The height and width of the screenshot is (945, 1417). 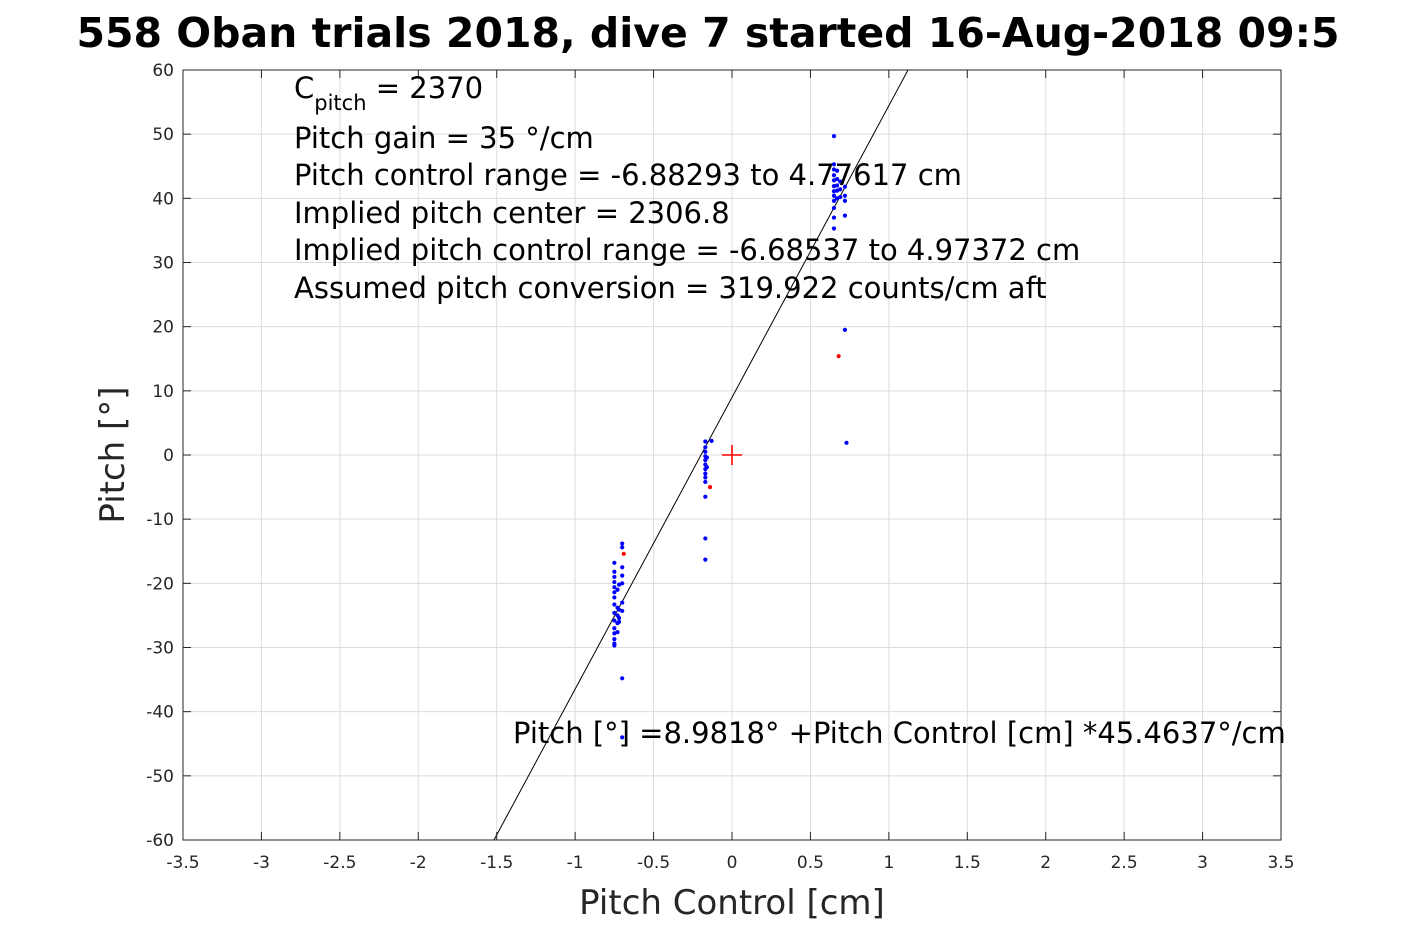 What do you see at coordinates (340, 103) in the screenshot?
I see `cpitch-subscript: pitch` at bounding box center [340, 103].